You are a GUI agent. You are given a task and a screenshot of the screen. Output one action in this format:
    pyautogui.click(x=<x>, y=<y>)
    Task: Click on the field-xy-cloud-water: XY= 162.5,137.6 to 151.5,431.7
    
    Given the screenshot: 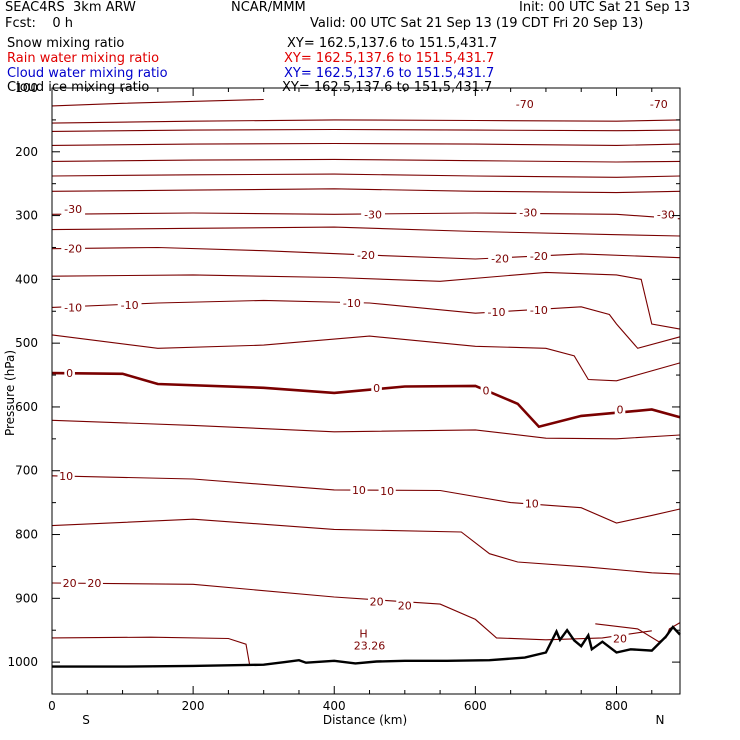 What is the action you would take?
    pyautogui.click(x=389, y=73)
    